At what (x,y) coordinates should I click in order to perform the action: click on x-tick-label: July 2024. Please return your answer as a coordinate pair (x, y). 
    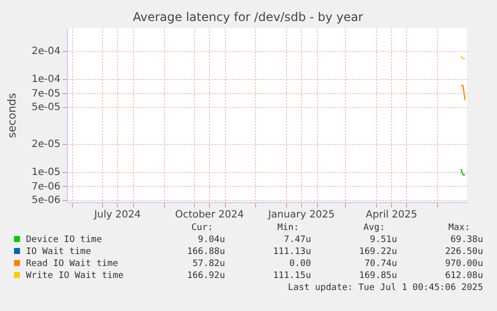
    Looking at the image, I should click on (117, 215).